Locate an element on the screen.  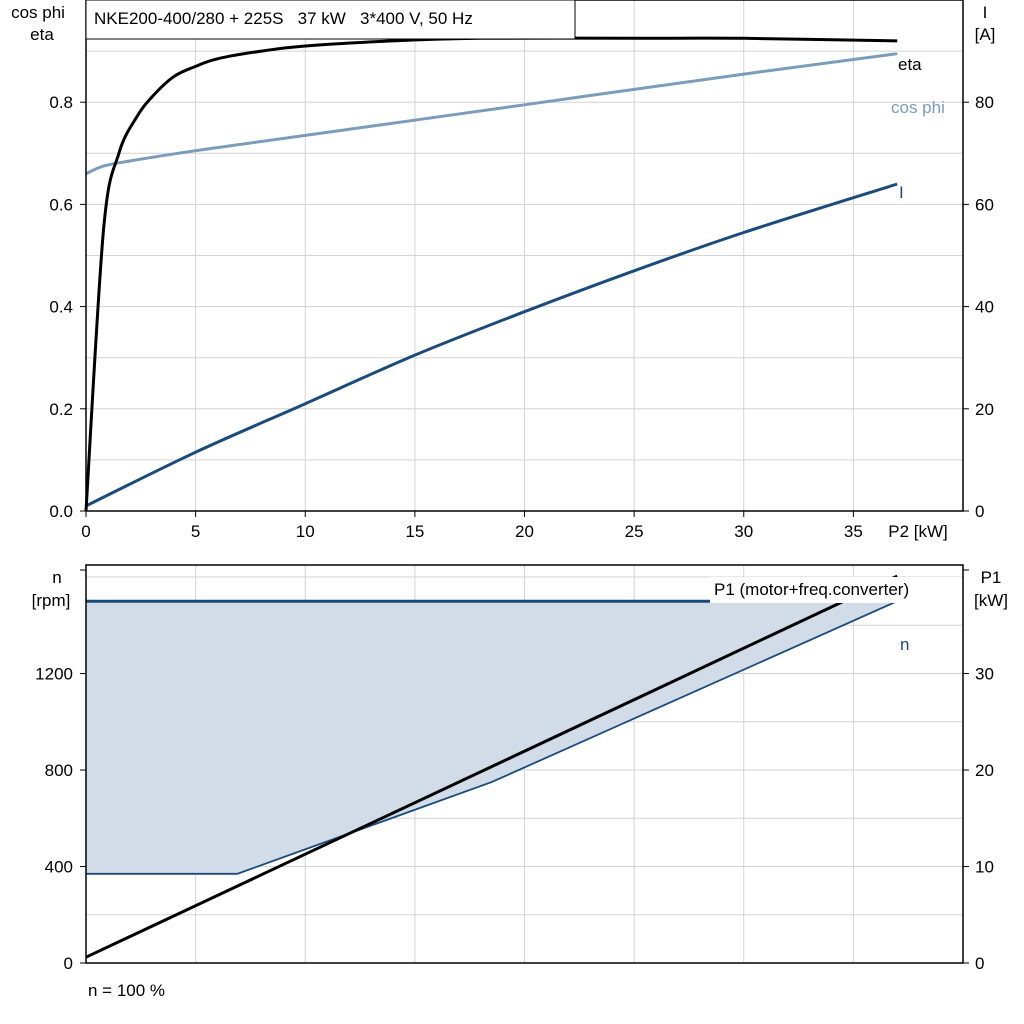
top-left-tick-label: 0.6 is located at coordinates (61, 204).